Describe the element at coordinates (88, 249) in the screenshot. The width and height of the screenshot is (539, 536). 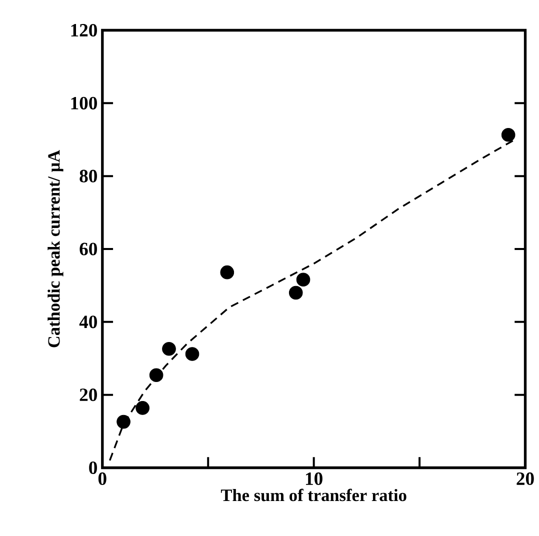
I see `y-tick-label: 60` at that location.